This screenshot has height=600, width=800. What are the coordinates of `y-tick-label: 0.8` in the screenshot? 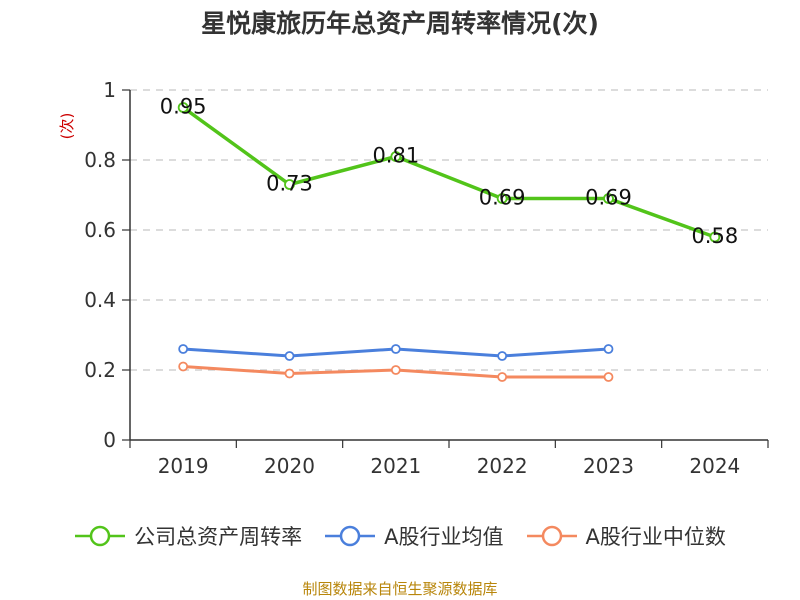 It's located at (100, 160).